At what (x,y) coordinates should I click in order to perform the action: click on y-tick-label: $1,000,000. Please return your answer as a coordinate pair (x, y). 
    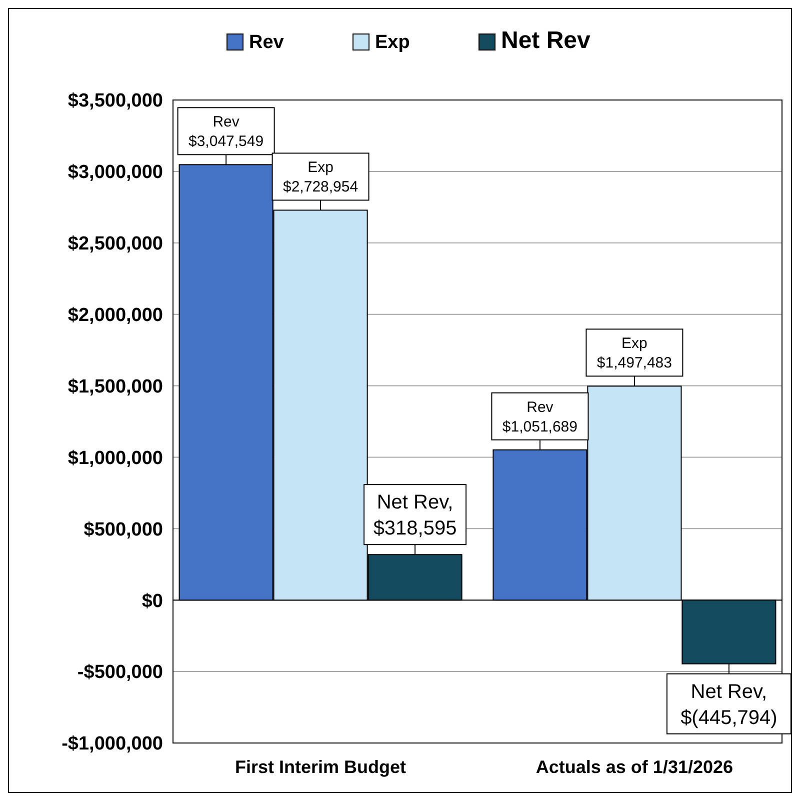
    Looking at the image, I should click on (115, 458).